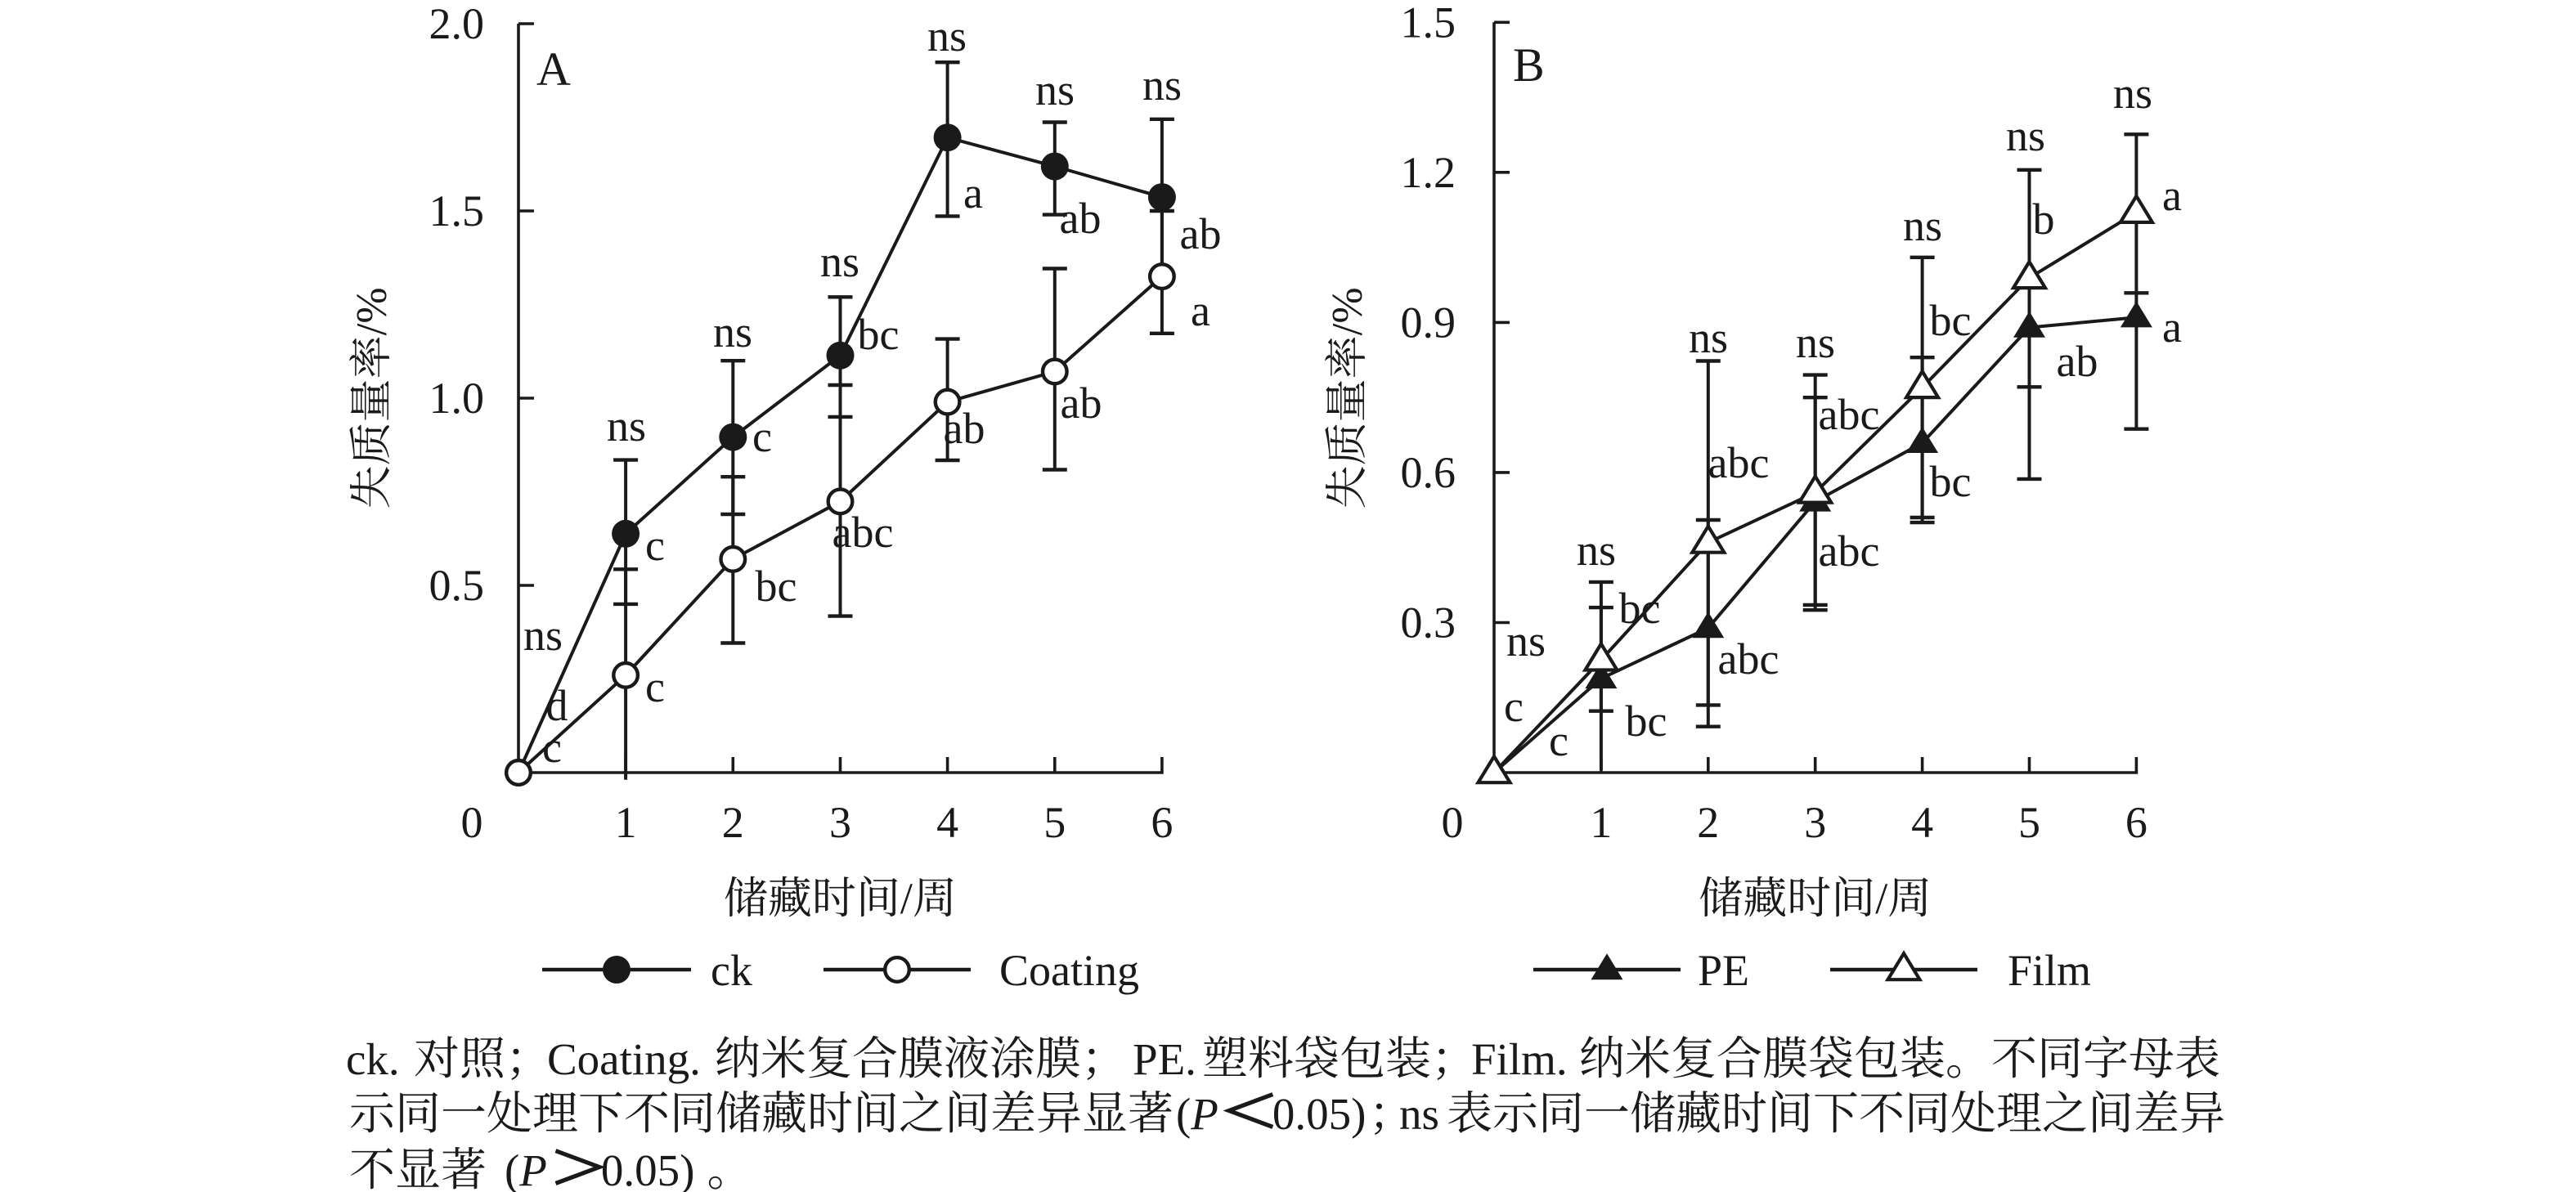 The height and width of the screenshot is (1192, 2576). I want to click on svg-text: 0.5, so click(457, 585).